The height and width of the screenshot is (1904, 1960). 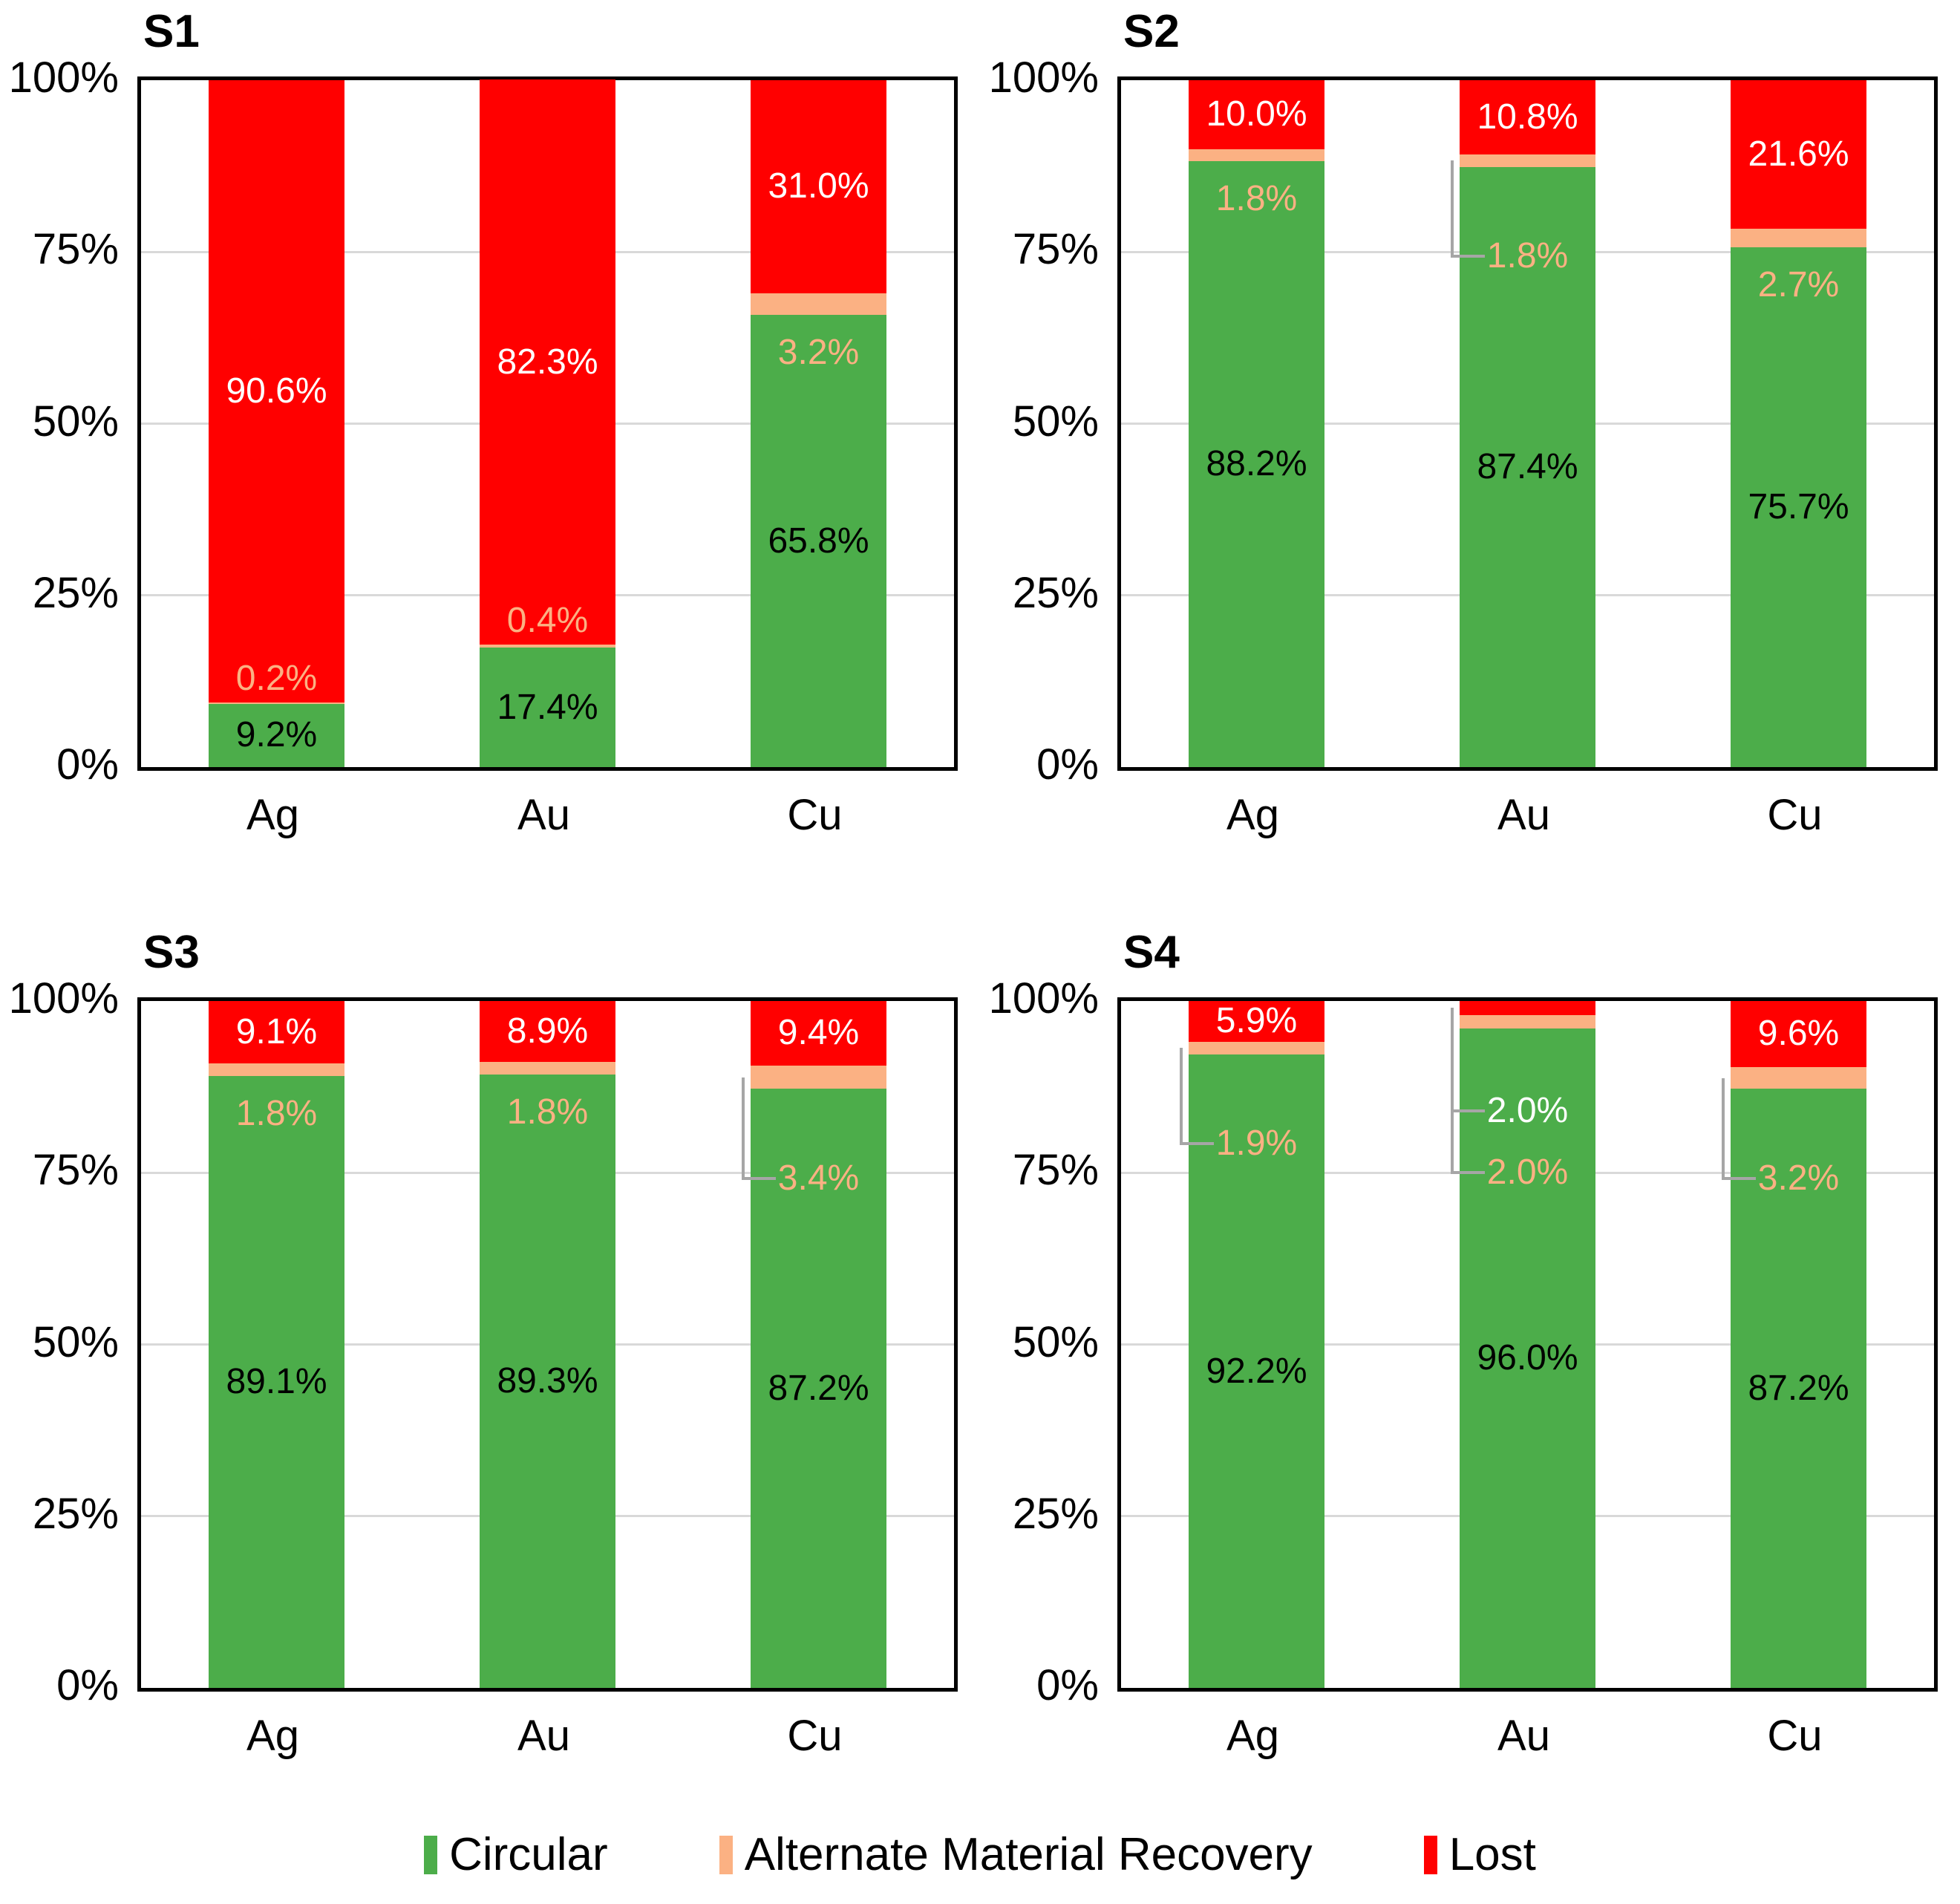 I want to click on s1-au-circular-label: 17.4%, so click(x=547, y=707).